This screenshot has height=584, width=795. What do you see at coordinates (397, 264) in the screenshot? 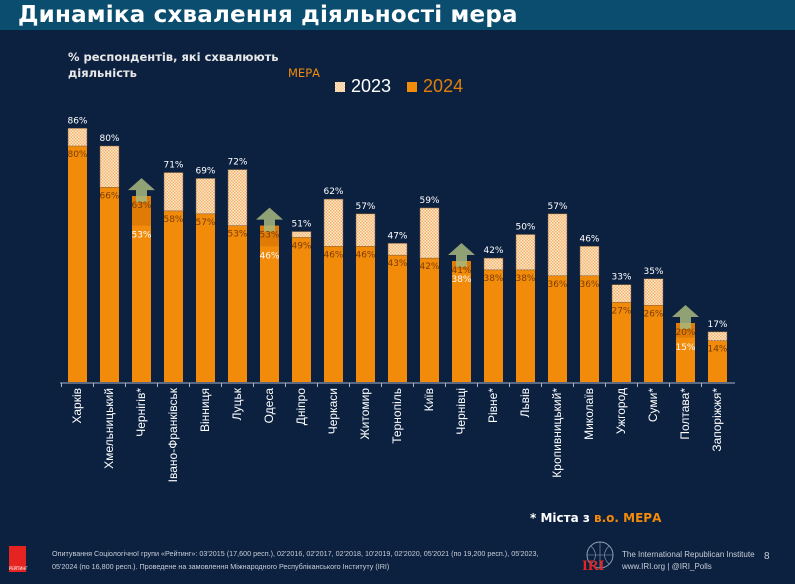
I see `data-label-2024: 43%` at bounding box center [397, 264].